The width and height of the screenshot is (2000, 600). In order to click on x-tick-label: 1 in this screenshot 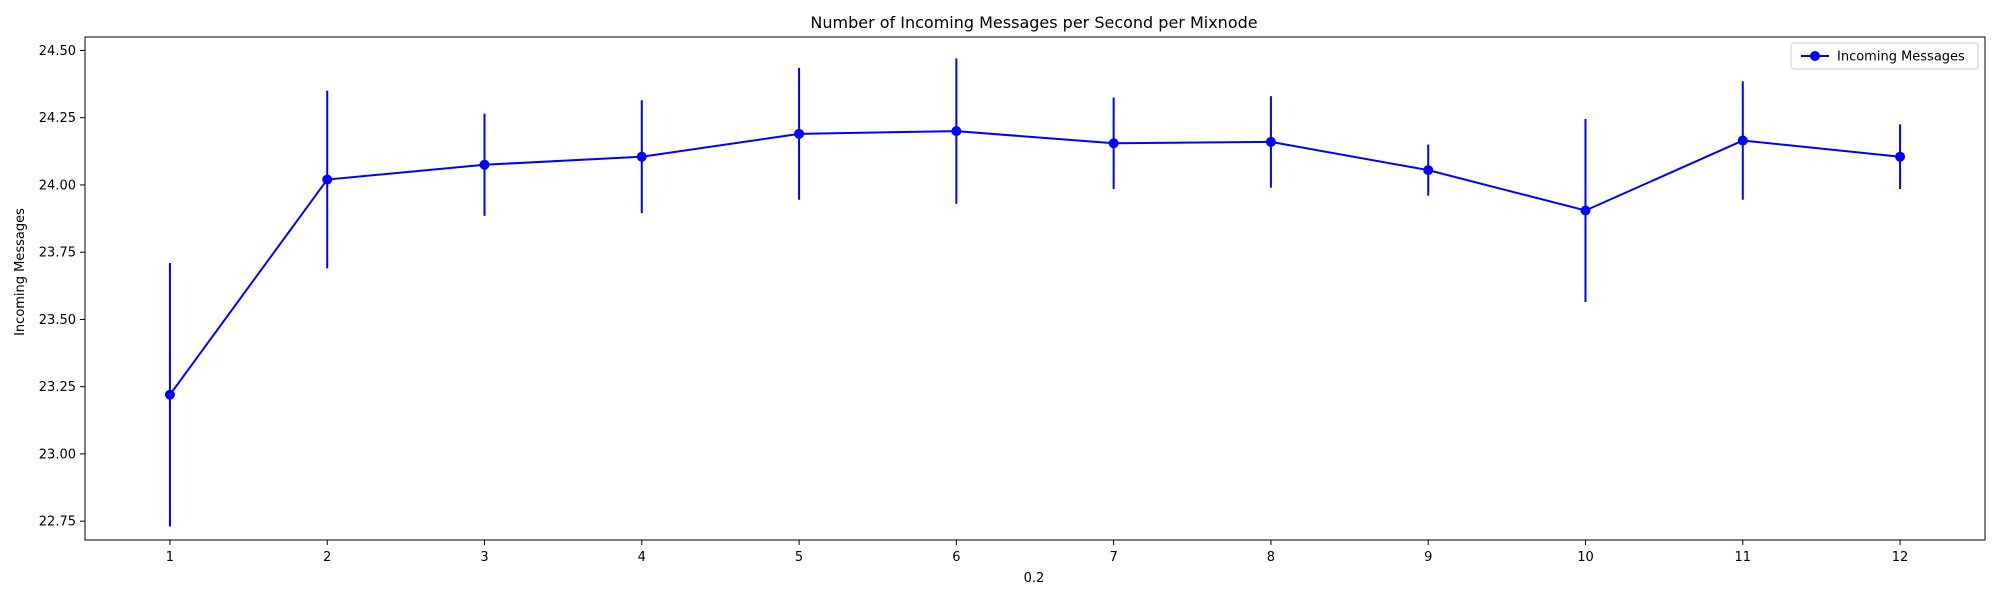, I will do `click(170, 557)`.